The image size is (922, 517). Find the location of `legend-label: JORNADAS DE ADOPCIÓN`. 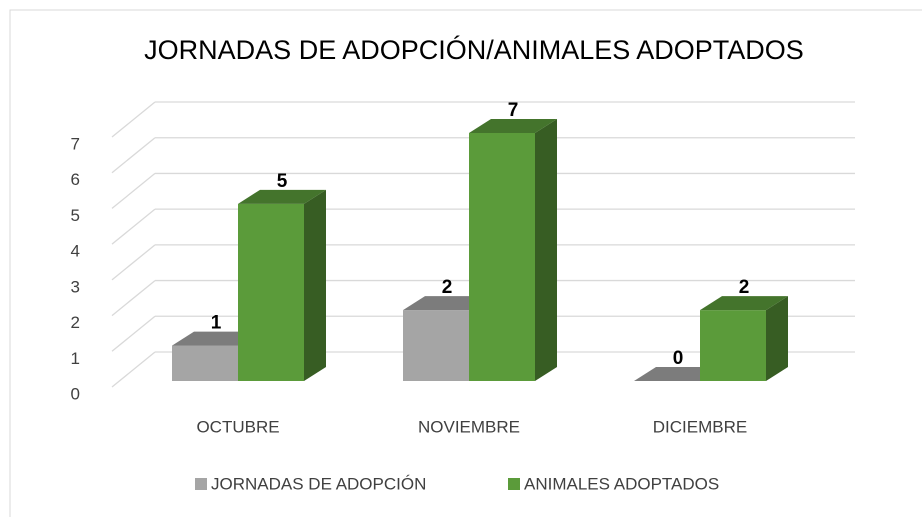

legend-label: JORNADAS DE ADOPCIÓN is located at coordinates (318, 483).